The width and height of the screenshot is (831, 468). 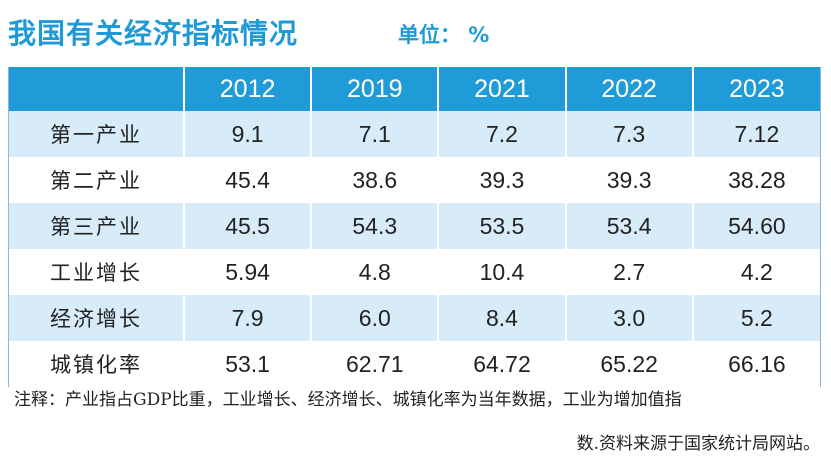 What do you see at coordinates (755, 89) in the screenshot?
I see `column-header: 2023` at bounding box center [755, 89].